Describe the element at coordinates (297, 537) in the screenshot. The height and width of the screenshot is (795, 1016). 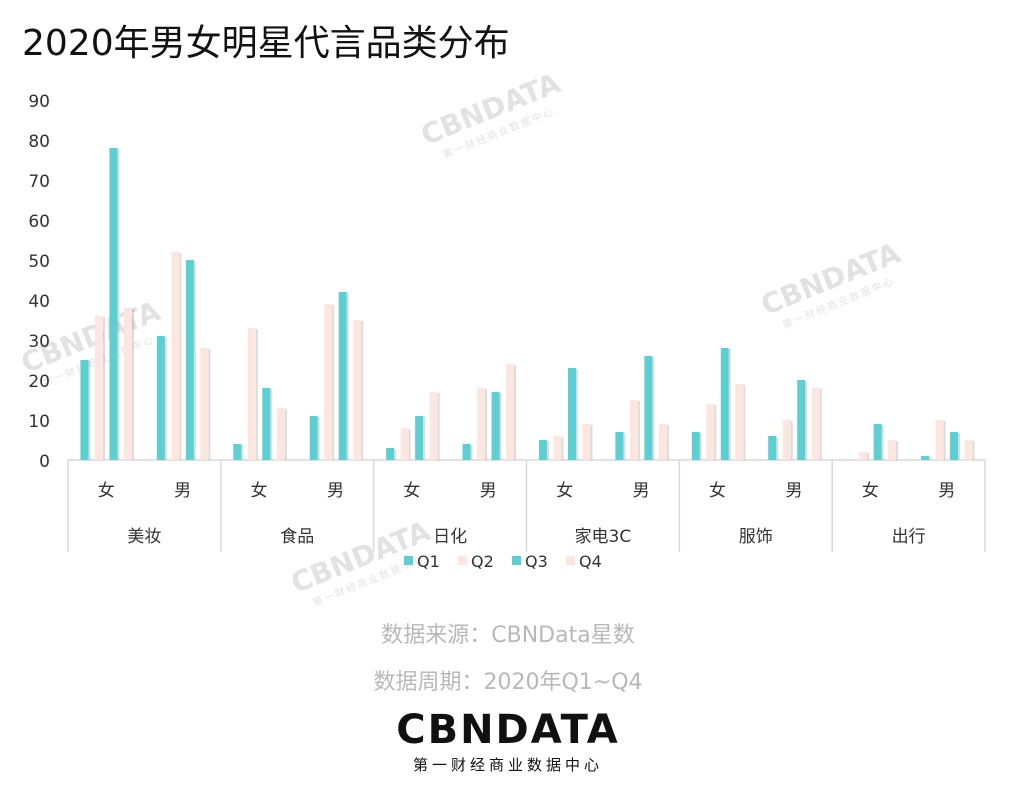
I see `group-label: 食品` at that location.